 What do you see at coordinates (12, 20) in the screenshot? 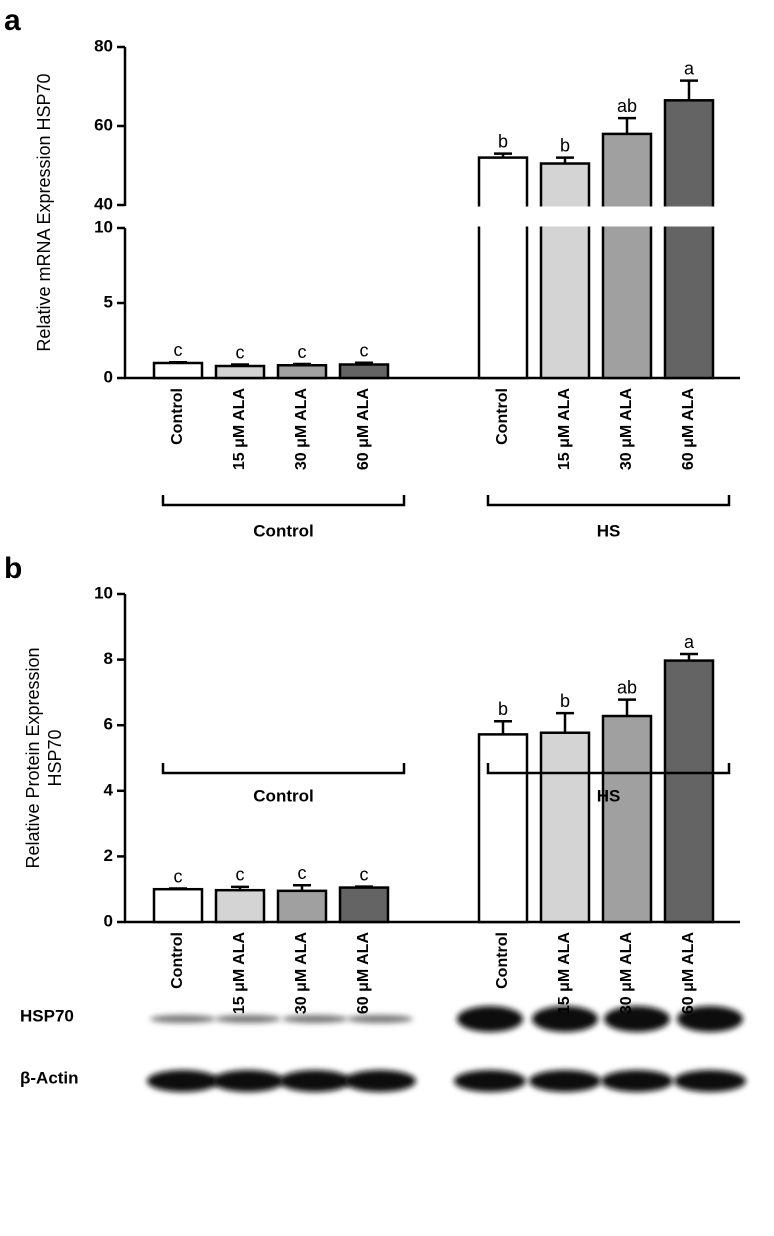
I see `panel-label: a` at bounding box center [12, 20].